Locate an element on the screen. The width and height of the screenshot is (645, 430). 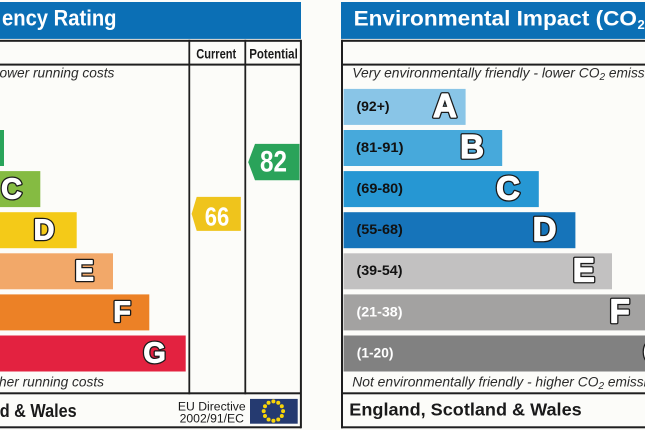
svg-text: 66 is located at coordinates (217, 217).